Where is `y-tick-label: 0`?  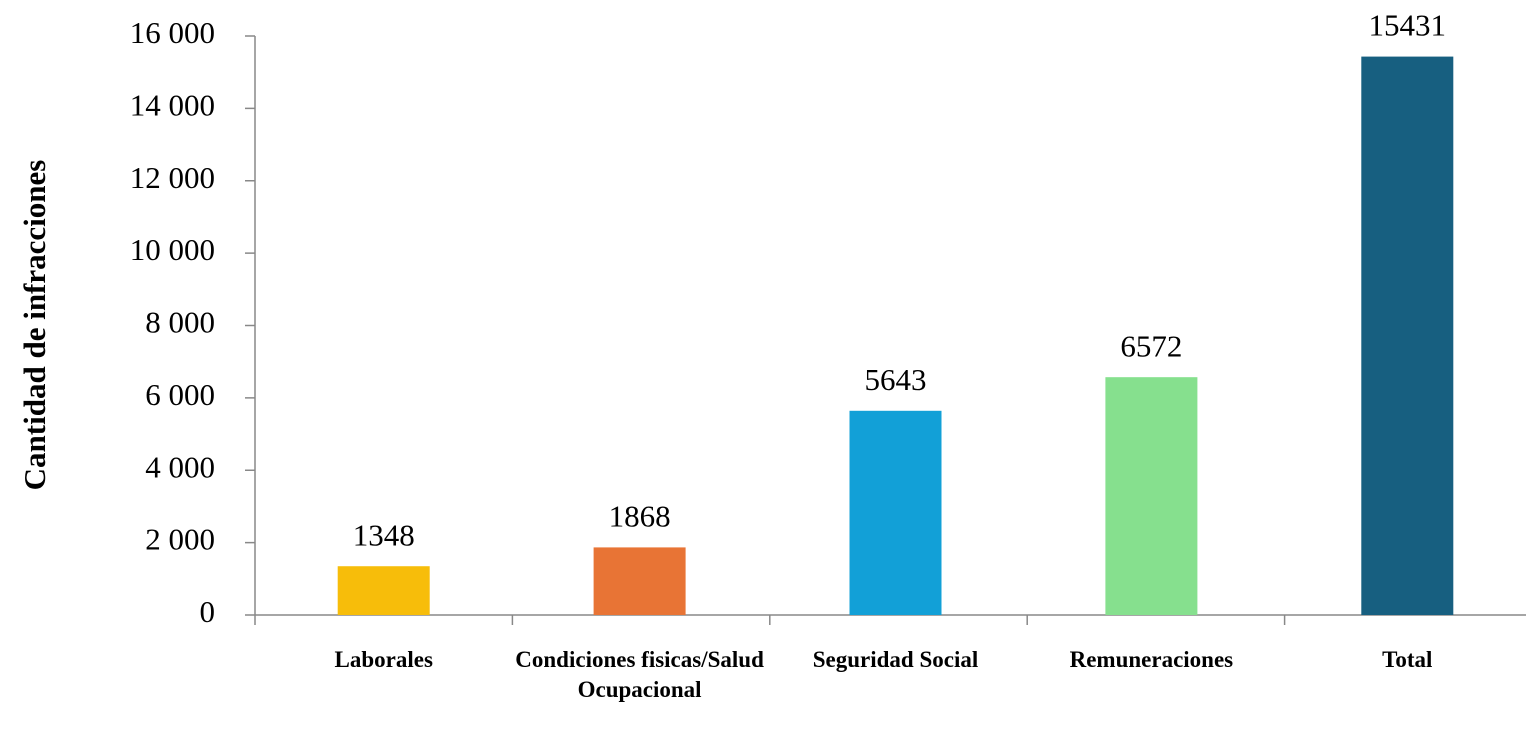 y-tick-label: 0 is located at coordinates (208, 611).